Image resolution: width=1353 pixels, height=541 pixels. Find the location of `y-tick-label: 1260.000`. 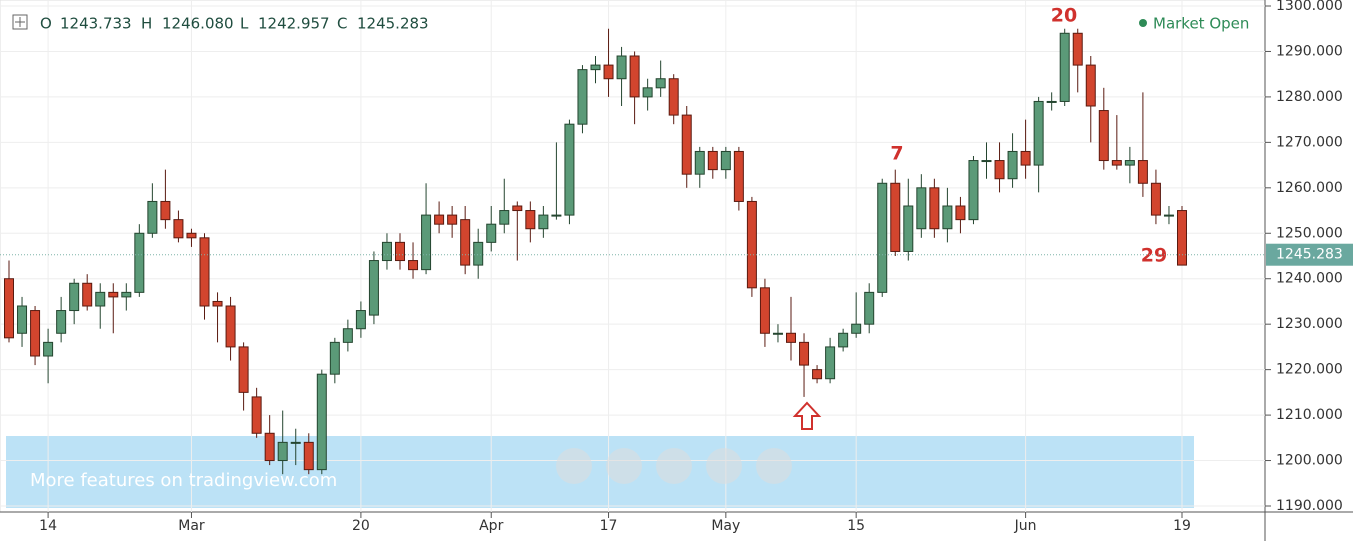

y-tick-label: 1260.000 is located at coordinates (1309, 188).